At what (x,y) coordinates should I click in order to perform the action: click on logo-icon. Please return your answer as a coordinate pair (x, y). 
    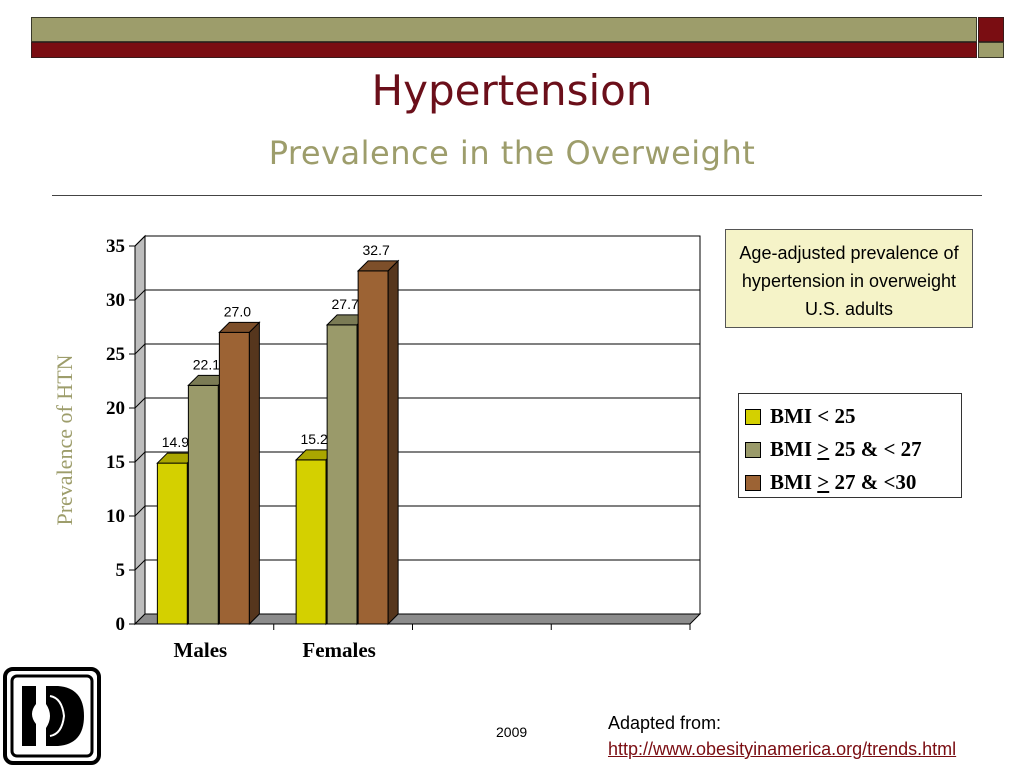
    Looking at the image, I should click on (52, 716).